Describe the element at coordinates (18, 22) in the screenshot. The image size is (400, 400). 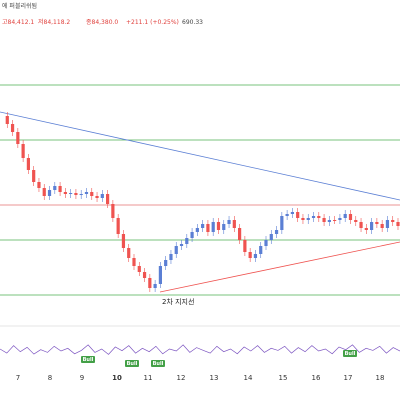
I see `header-open: 고84,412.1` at that location.